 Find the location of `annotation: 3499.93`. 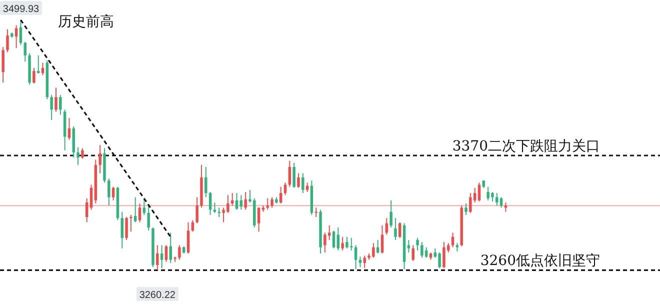

annotation: 3499.93 is located at coordinates (21, 9).